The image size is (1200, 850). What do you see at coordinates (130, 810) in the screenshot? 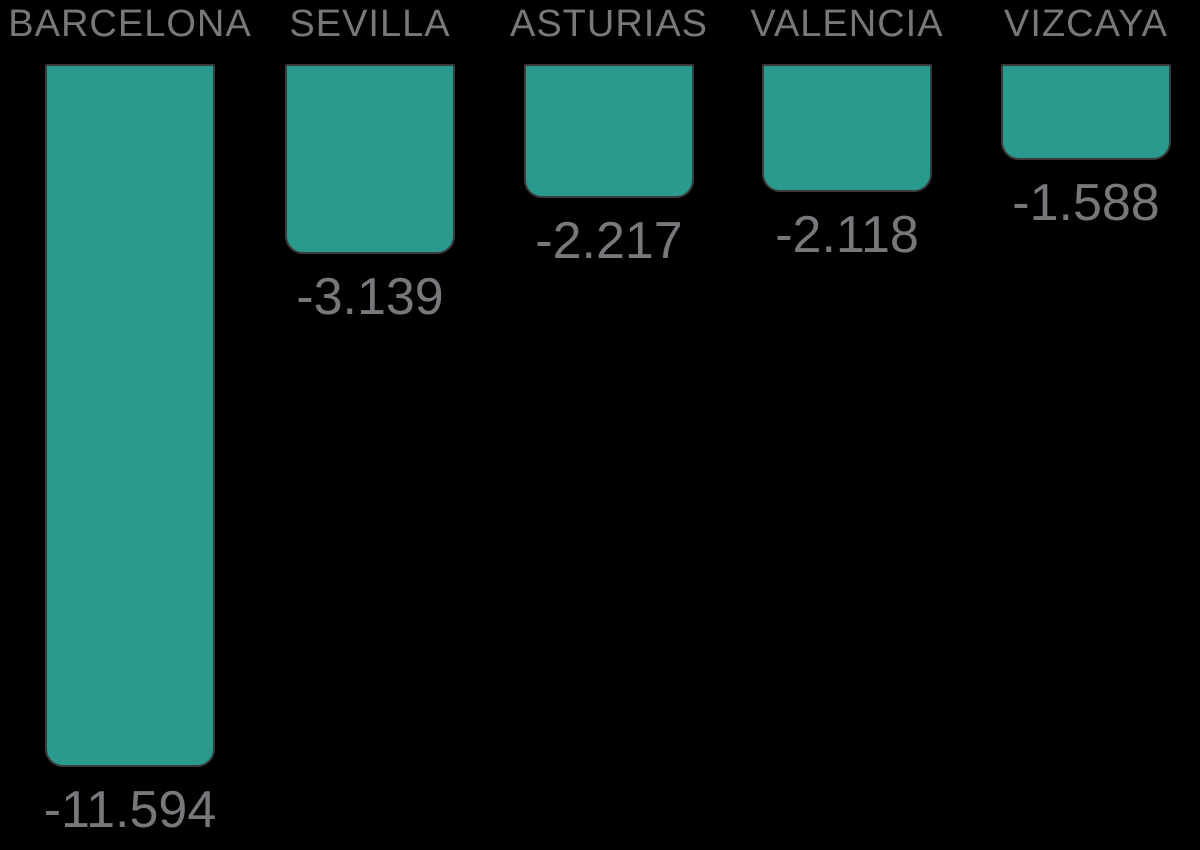
I see `value-label-barcelona: -11.594` at bounding box center [130, 810].